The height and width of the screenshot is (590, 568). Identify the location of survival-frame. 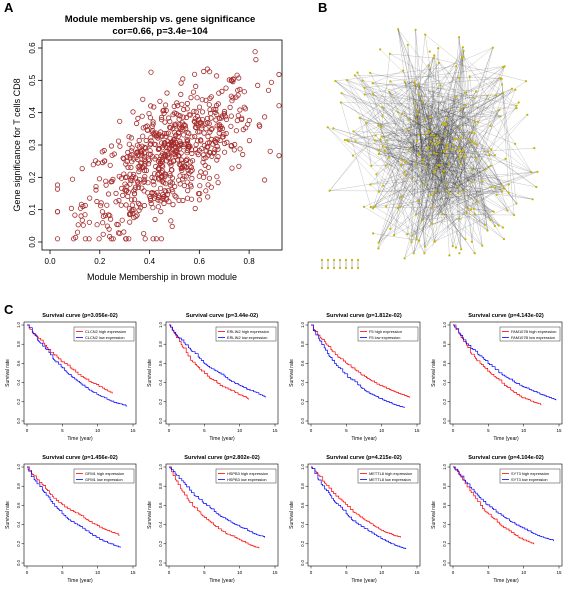
(506, 515).